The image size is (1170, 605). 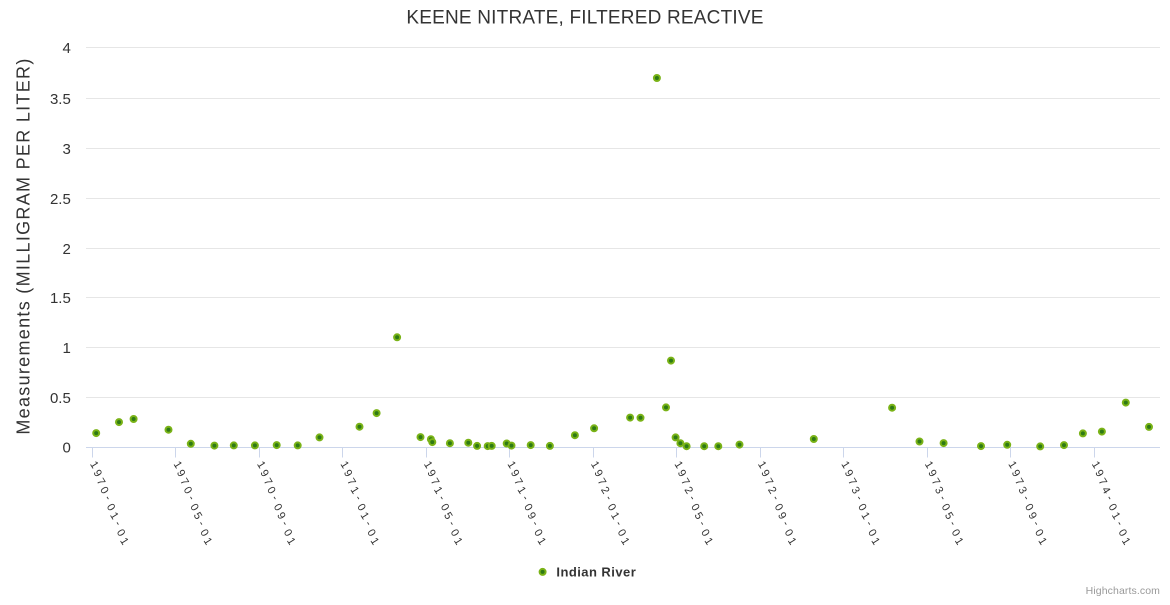 I want to click on svg-text: 0, so click(x=66, y=447).